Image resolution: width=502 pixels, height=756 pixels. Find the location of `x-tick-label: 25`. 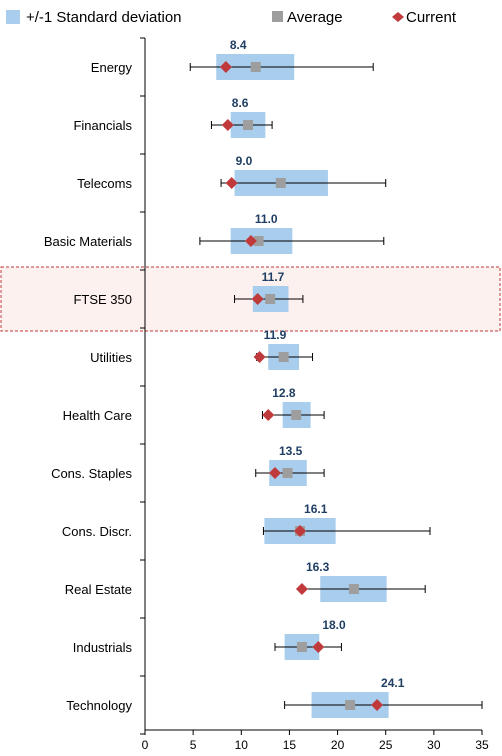

x-tick-label: 25 is located at coordinates (386, 745).